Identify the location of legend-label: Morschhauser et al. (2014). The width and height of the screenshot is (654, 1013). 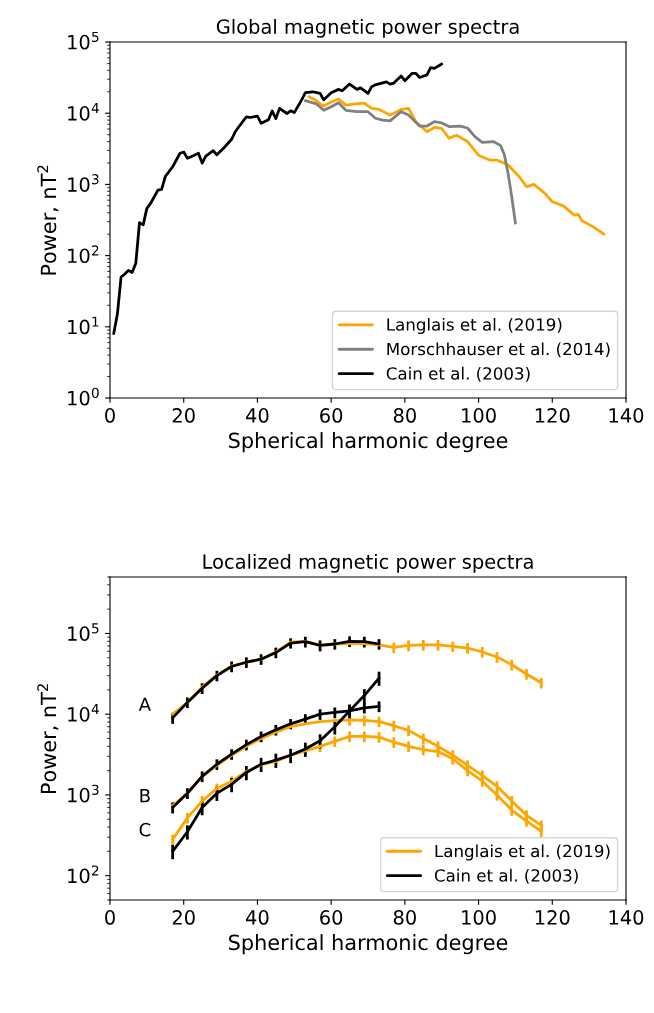
(498, 350).